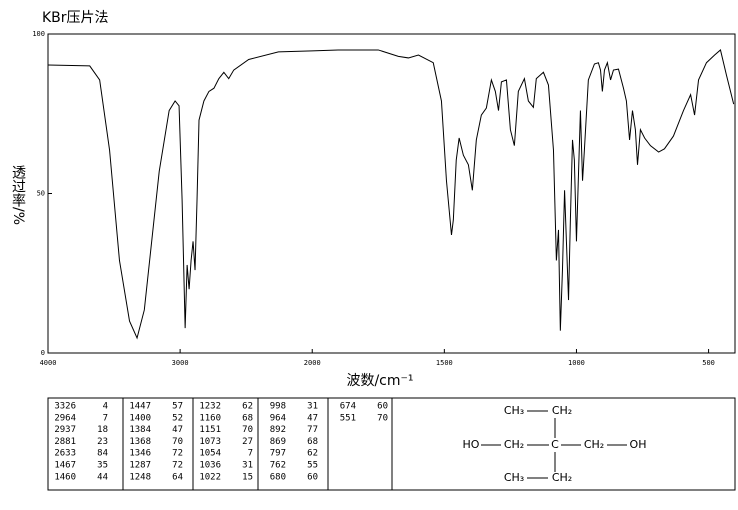  What do you see at coordinates (65, 407) in the screenshot?
I see `peak-wavenumber: 3326` at bounding box center [65, 407].